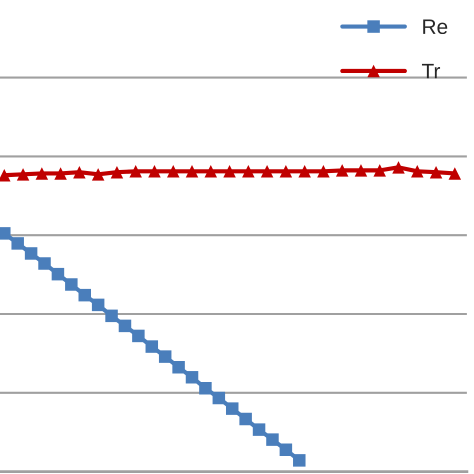 This screenshot has height=474, width=474. I want to click on legend-label: Tr, so click(431, 71).